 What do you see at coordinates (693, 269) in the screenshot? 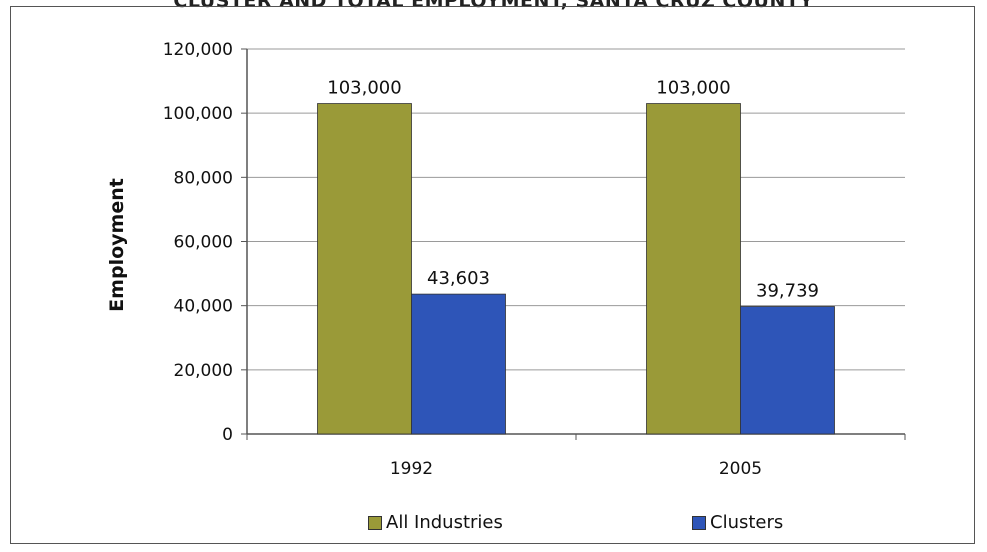
I see `bar-all-industries-2005` at bounding box center [693, 269].